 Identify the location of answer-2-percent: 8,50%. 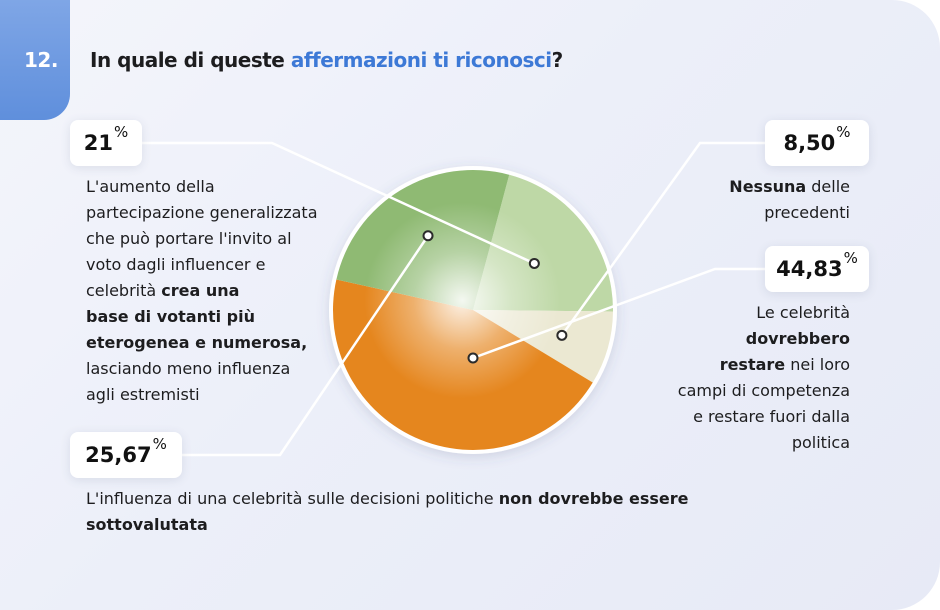
(817, 143).